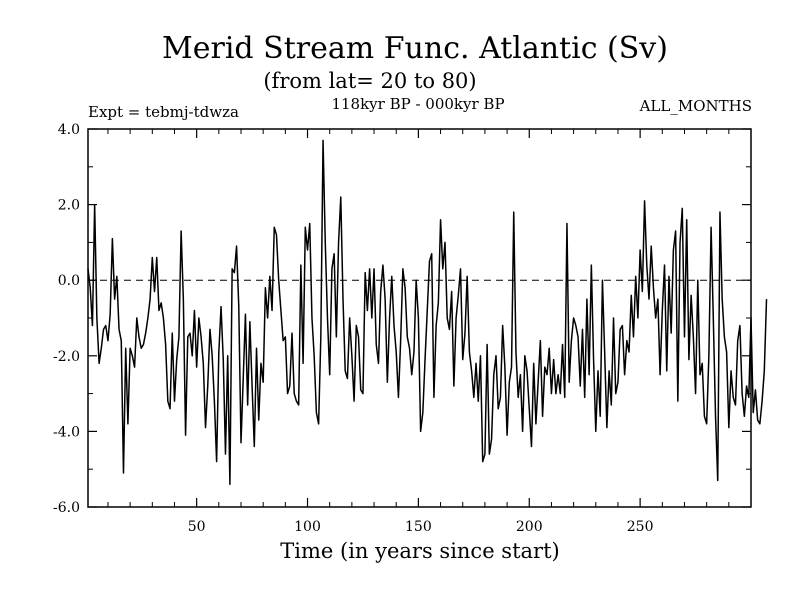 This screenshot has height=600, width=800. I want to click on y-tick-label: -2.0, so click(66, 357).